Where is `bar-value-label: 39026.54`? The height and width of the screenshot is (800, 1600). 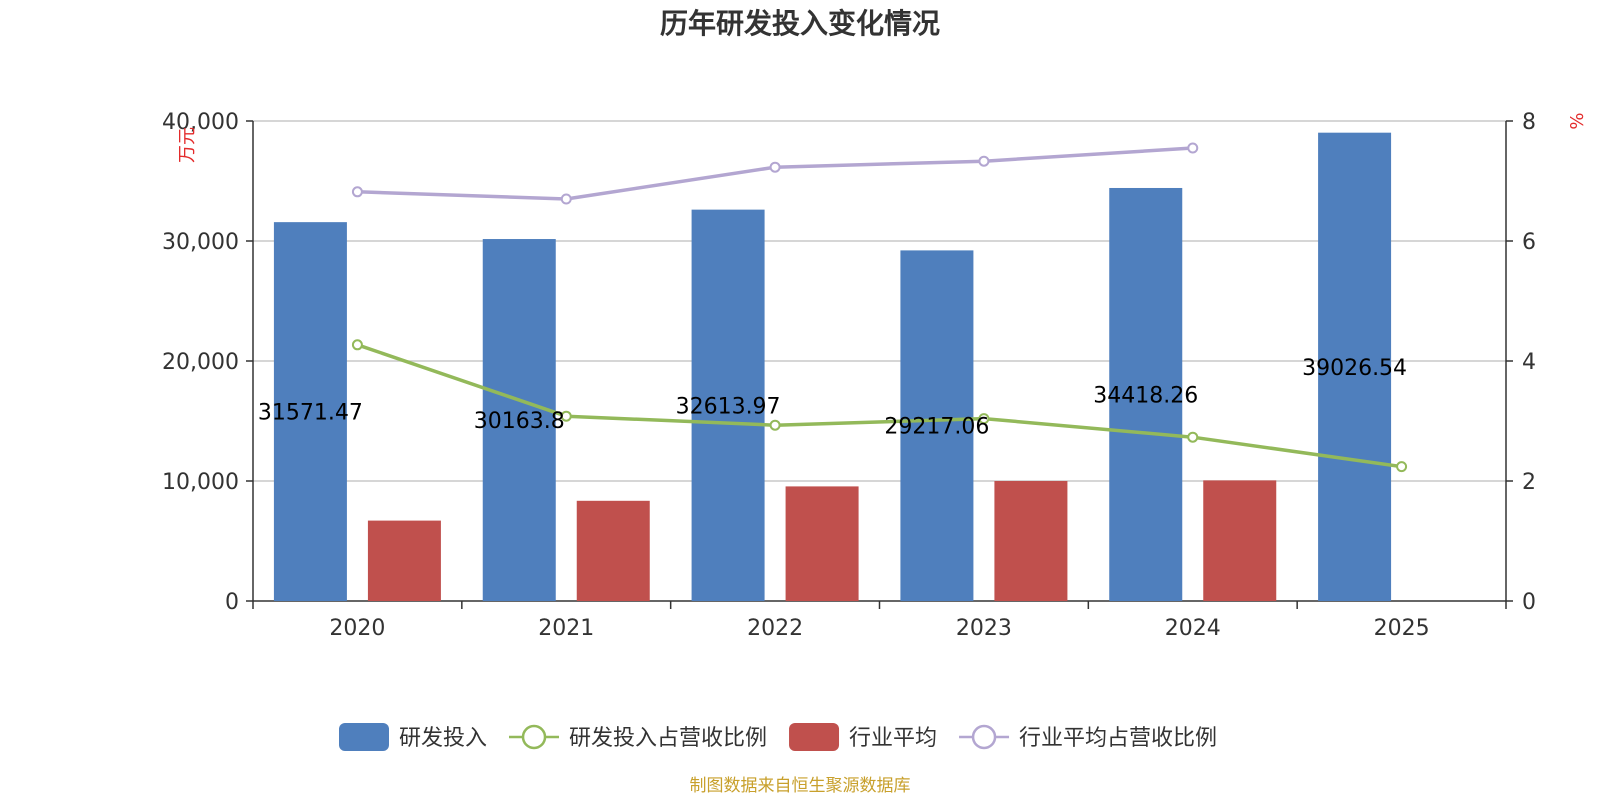
bar-value-label: 39026.54 is located at coordinates (1354, 368).